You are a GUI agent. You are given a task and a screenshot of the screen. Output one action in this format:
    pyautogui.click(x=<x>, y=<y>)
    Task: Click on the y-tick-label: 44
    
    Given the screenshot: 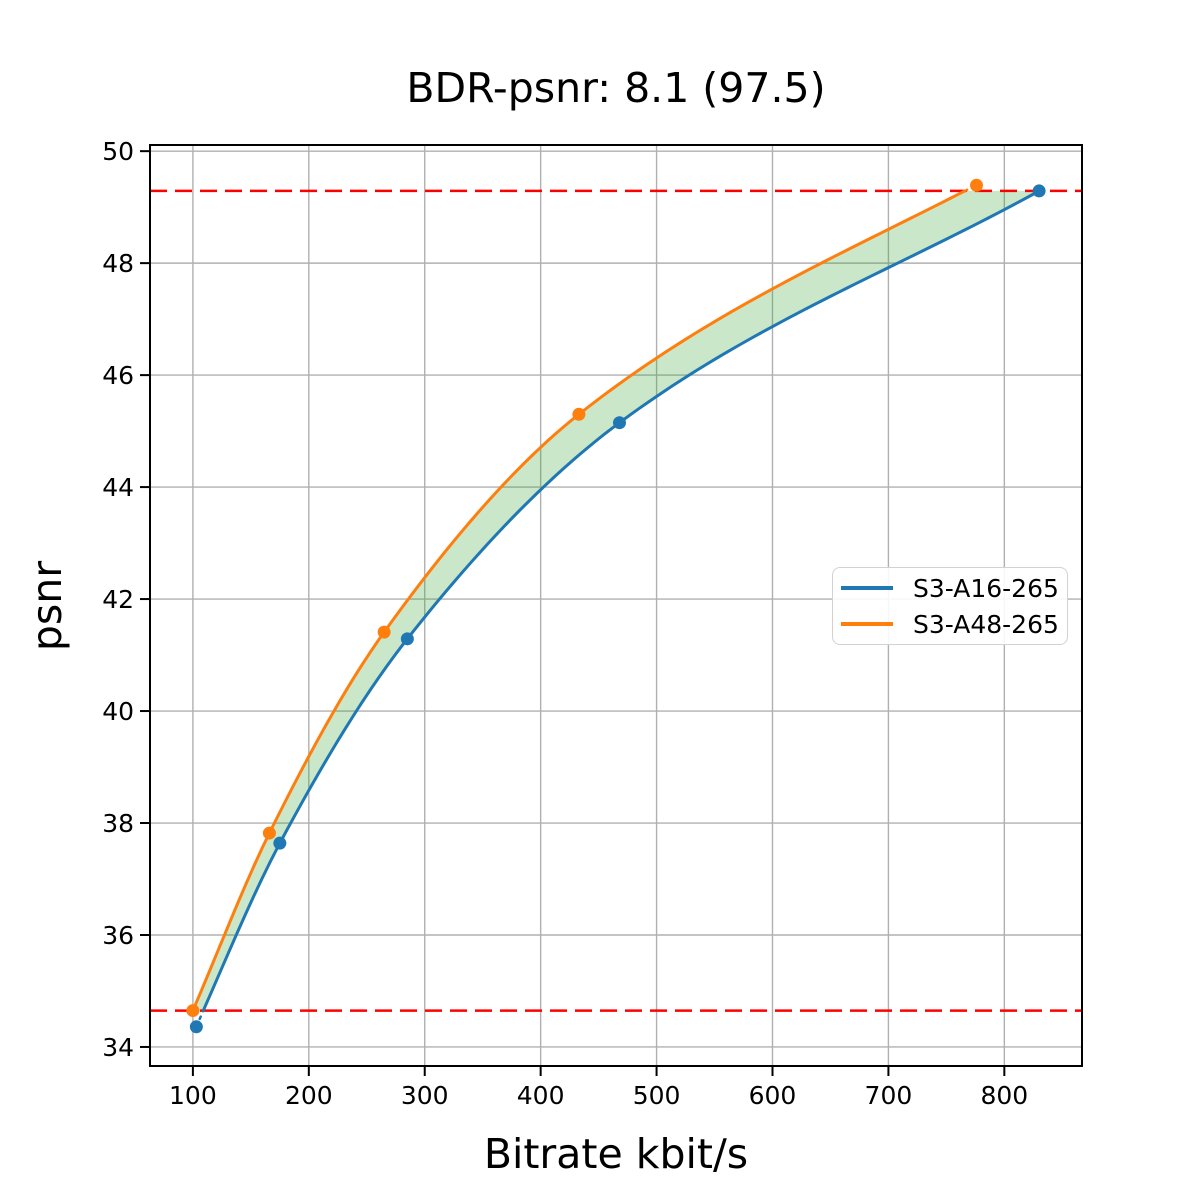 What is the action you would take?
    pyautogui.click(x=118, y=487)
    